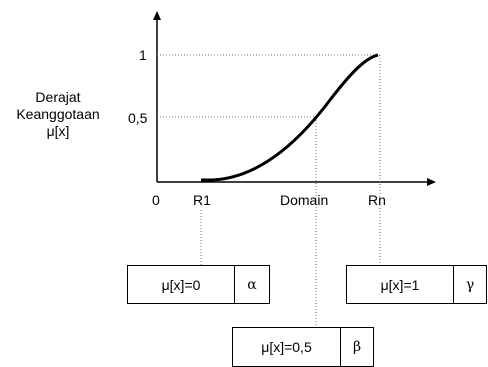  I want to click on x-tick-domain: Domain, so click(304, 200).